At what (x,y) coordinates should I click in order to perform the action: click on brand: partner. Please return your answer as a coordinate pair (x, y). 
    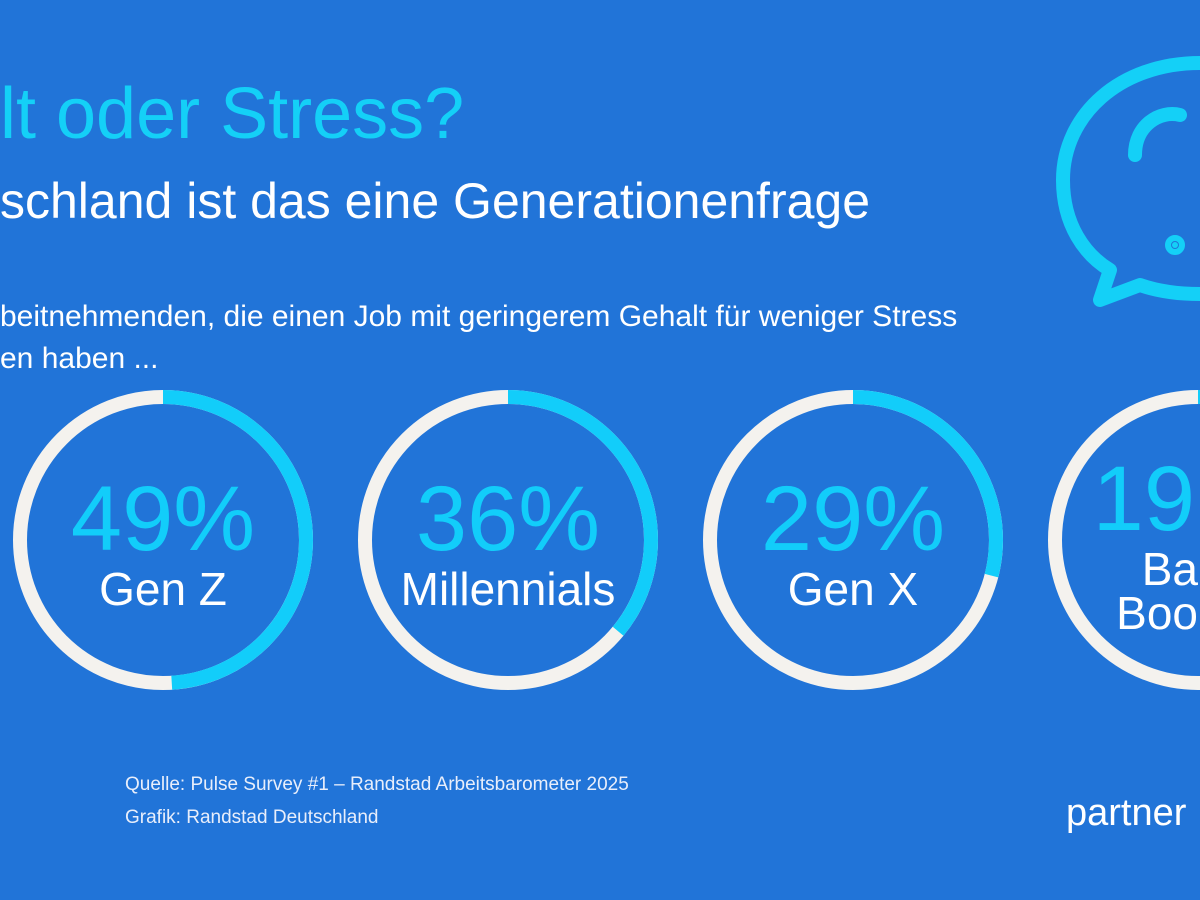
    Looking at the image, I should click on (1126, 813).